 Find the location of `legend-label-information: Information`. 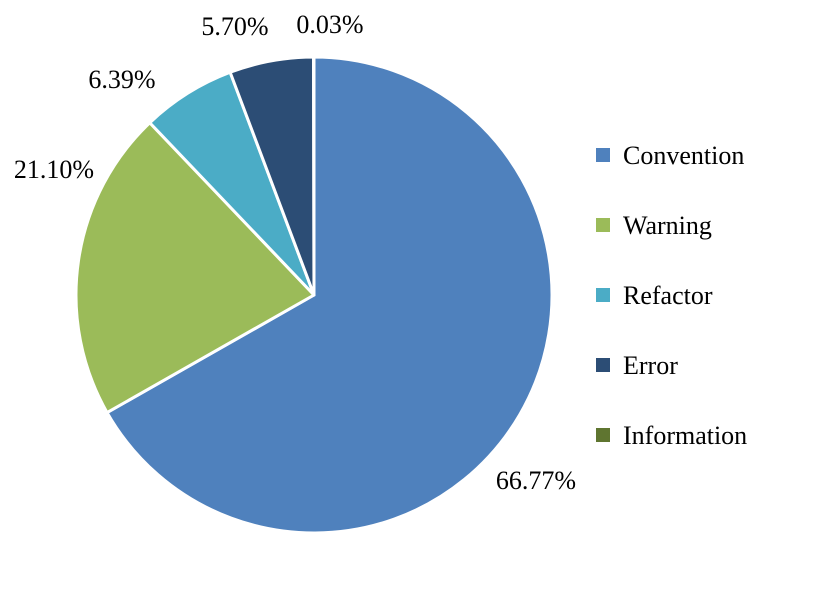

legend-label-information: Information is located at coordinates (685, 435).